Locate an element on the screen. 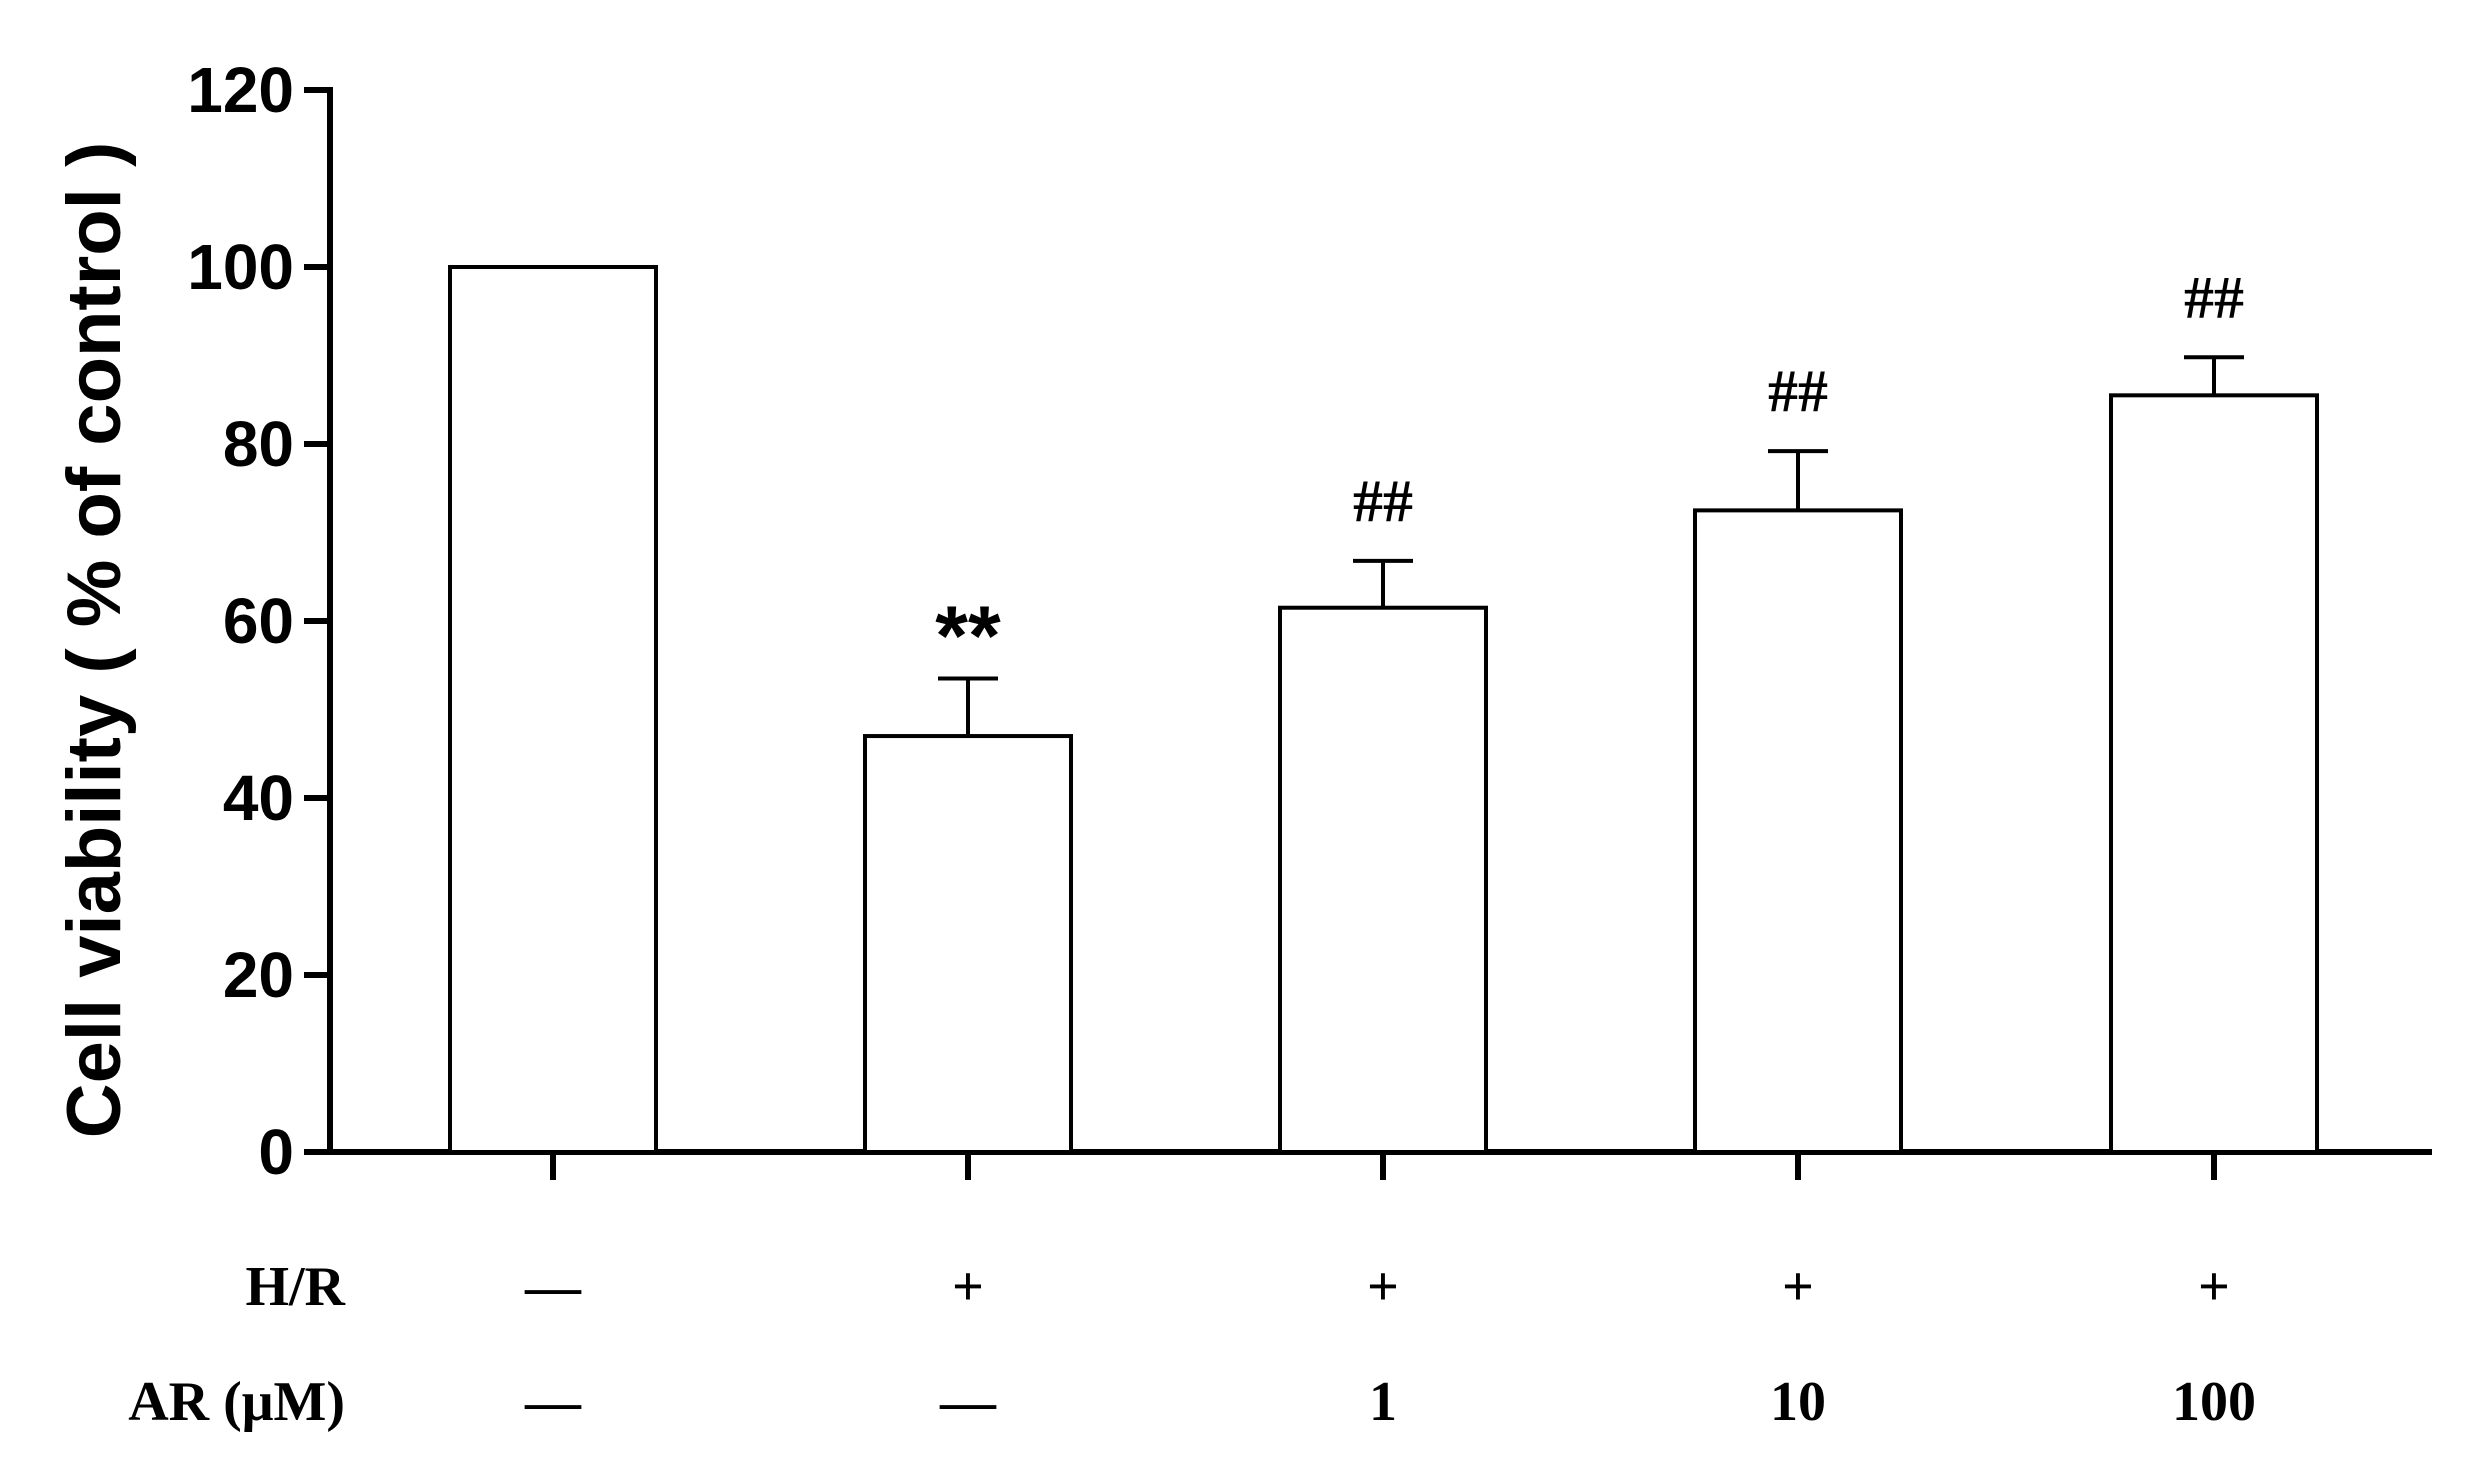  treatment-table: H/R — + + + + AR (μM) — — 1 10 100 is located at coordinates (1192, 1344).